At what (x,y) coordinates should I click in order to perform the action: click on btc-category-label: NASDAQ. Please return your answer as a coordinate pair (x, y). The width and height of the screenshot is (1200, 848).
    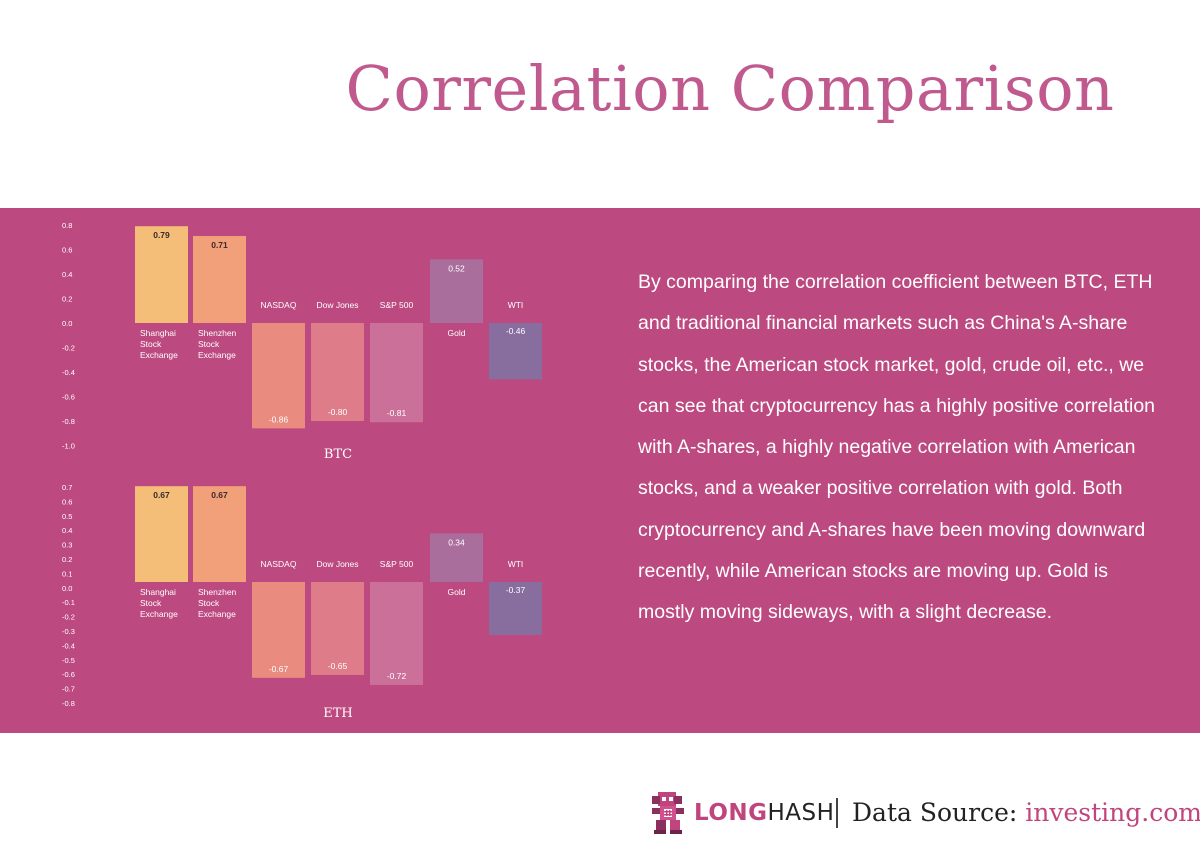
    Looking at the image, I should click on (279, 305).